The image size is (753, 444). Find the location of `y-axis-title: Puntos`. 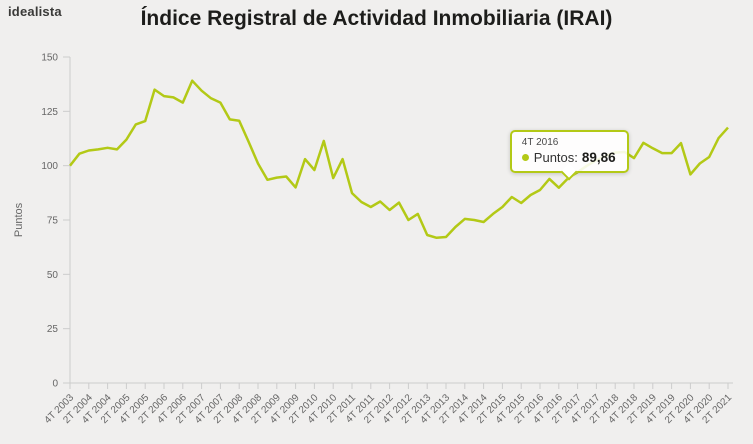

y-axis-title: Puntos is located at coordinates (19, 219).